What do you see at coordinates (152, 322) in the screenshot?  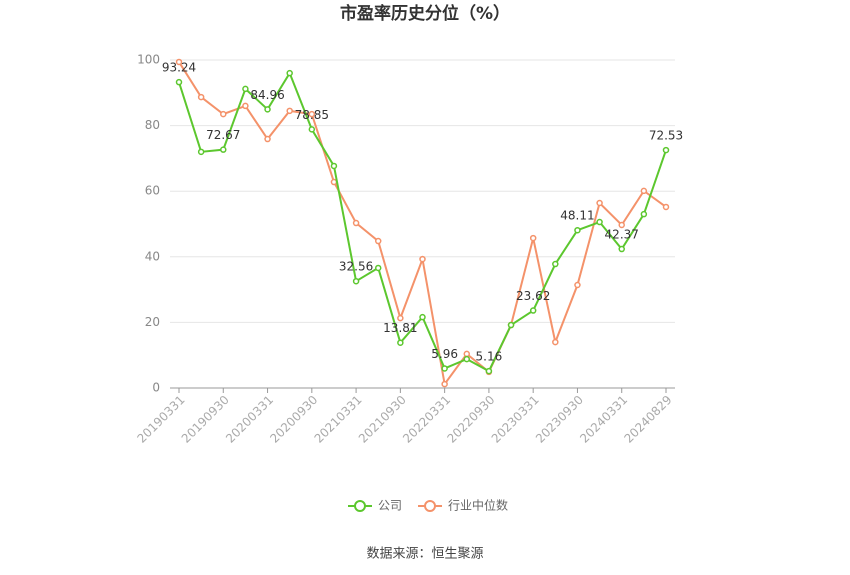 I see `y-tick-label: 20` at bounding box center [152, 322].